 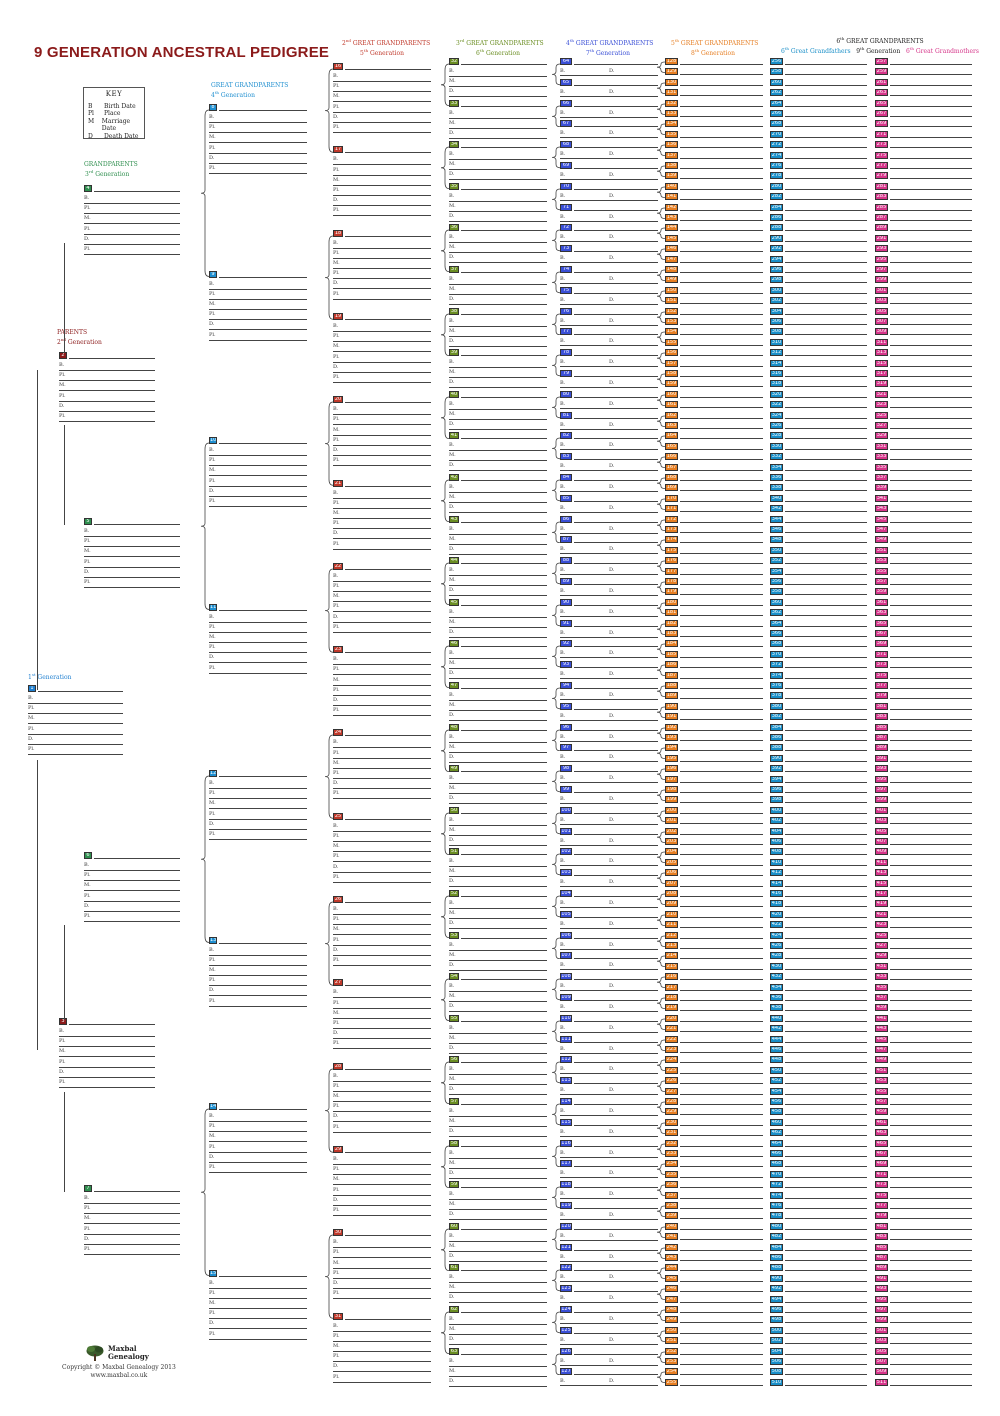 What do you see at coordinates (881, 633) in the screenshot?
I see `person-number-badge: 367` at bounding box center [881, 633].